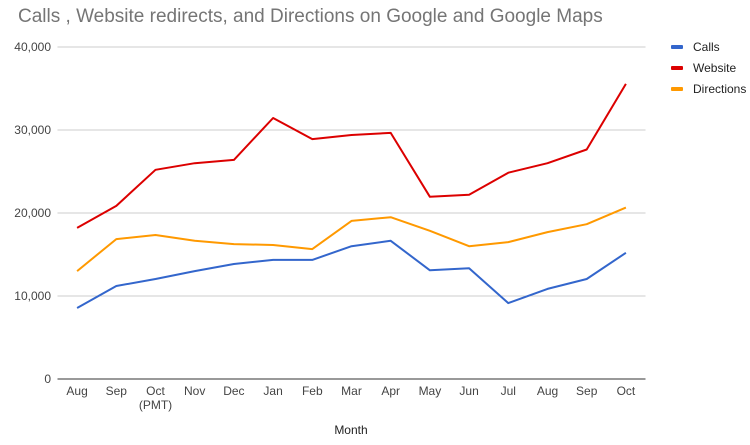 This screenshot has width=750, height=445. Describe the element at coordinates (32, 130) in the screenshot. I see `y-tick-label: 30,000` at that location.